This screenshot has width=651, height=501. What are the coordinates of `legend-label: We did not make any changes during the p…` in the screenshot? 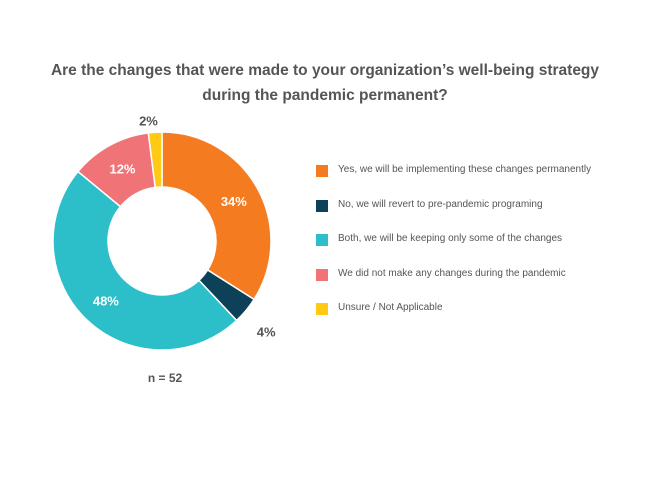 It's located at (452, 273).